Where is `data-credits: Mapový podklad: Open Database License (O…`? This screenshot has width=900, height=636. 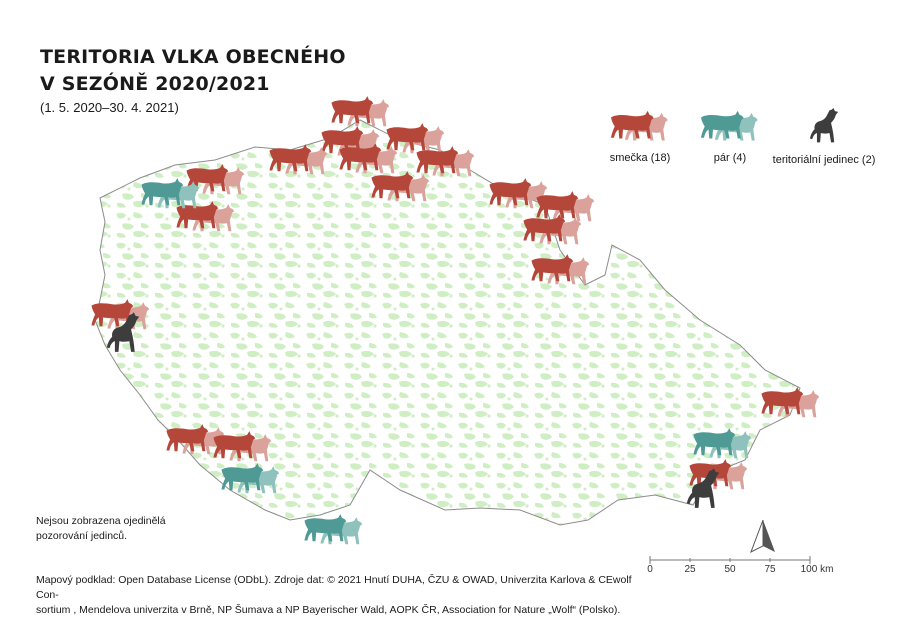
data-credits: Mapový podklad: Open Database License (O… is located at coordinates (336, 595).